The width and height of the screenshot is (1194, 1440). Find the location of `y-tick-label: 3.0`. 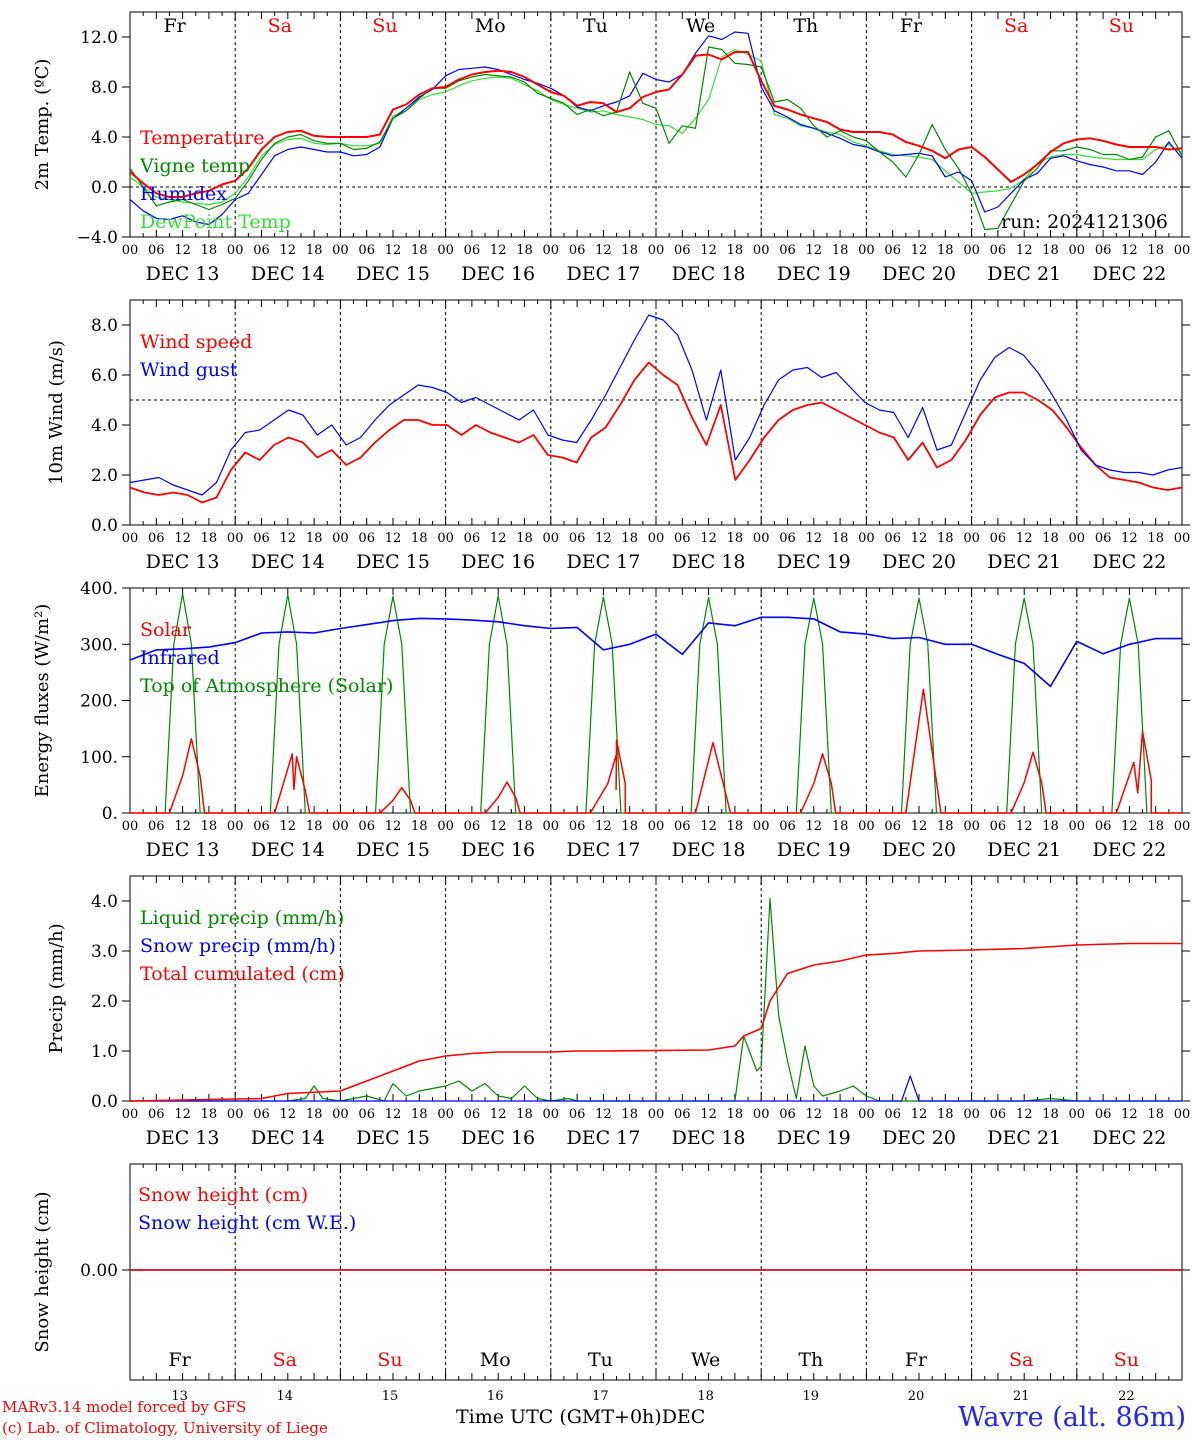

y-tick-label: 3.0 is located at coordinates (104, 952).